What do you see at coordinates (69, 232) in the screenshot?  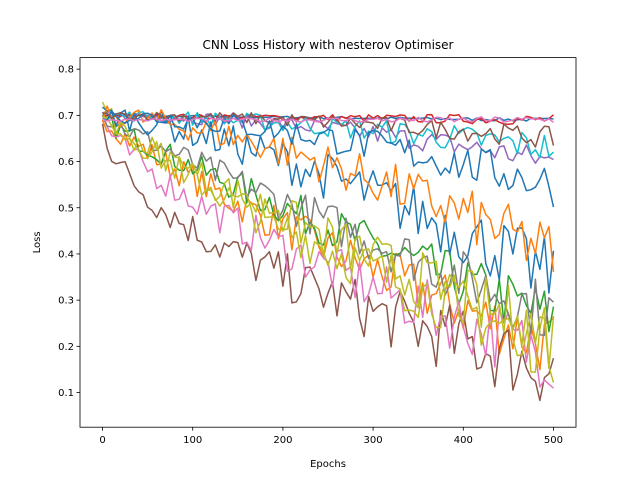 I see `y-axis-ticks: 0.1 0.2 0.3 0.4 0.5 0.6 0.7 0.8` at bounding box center [69, 232].